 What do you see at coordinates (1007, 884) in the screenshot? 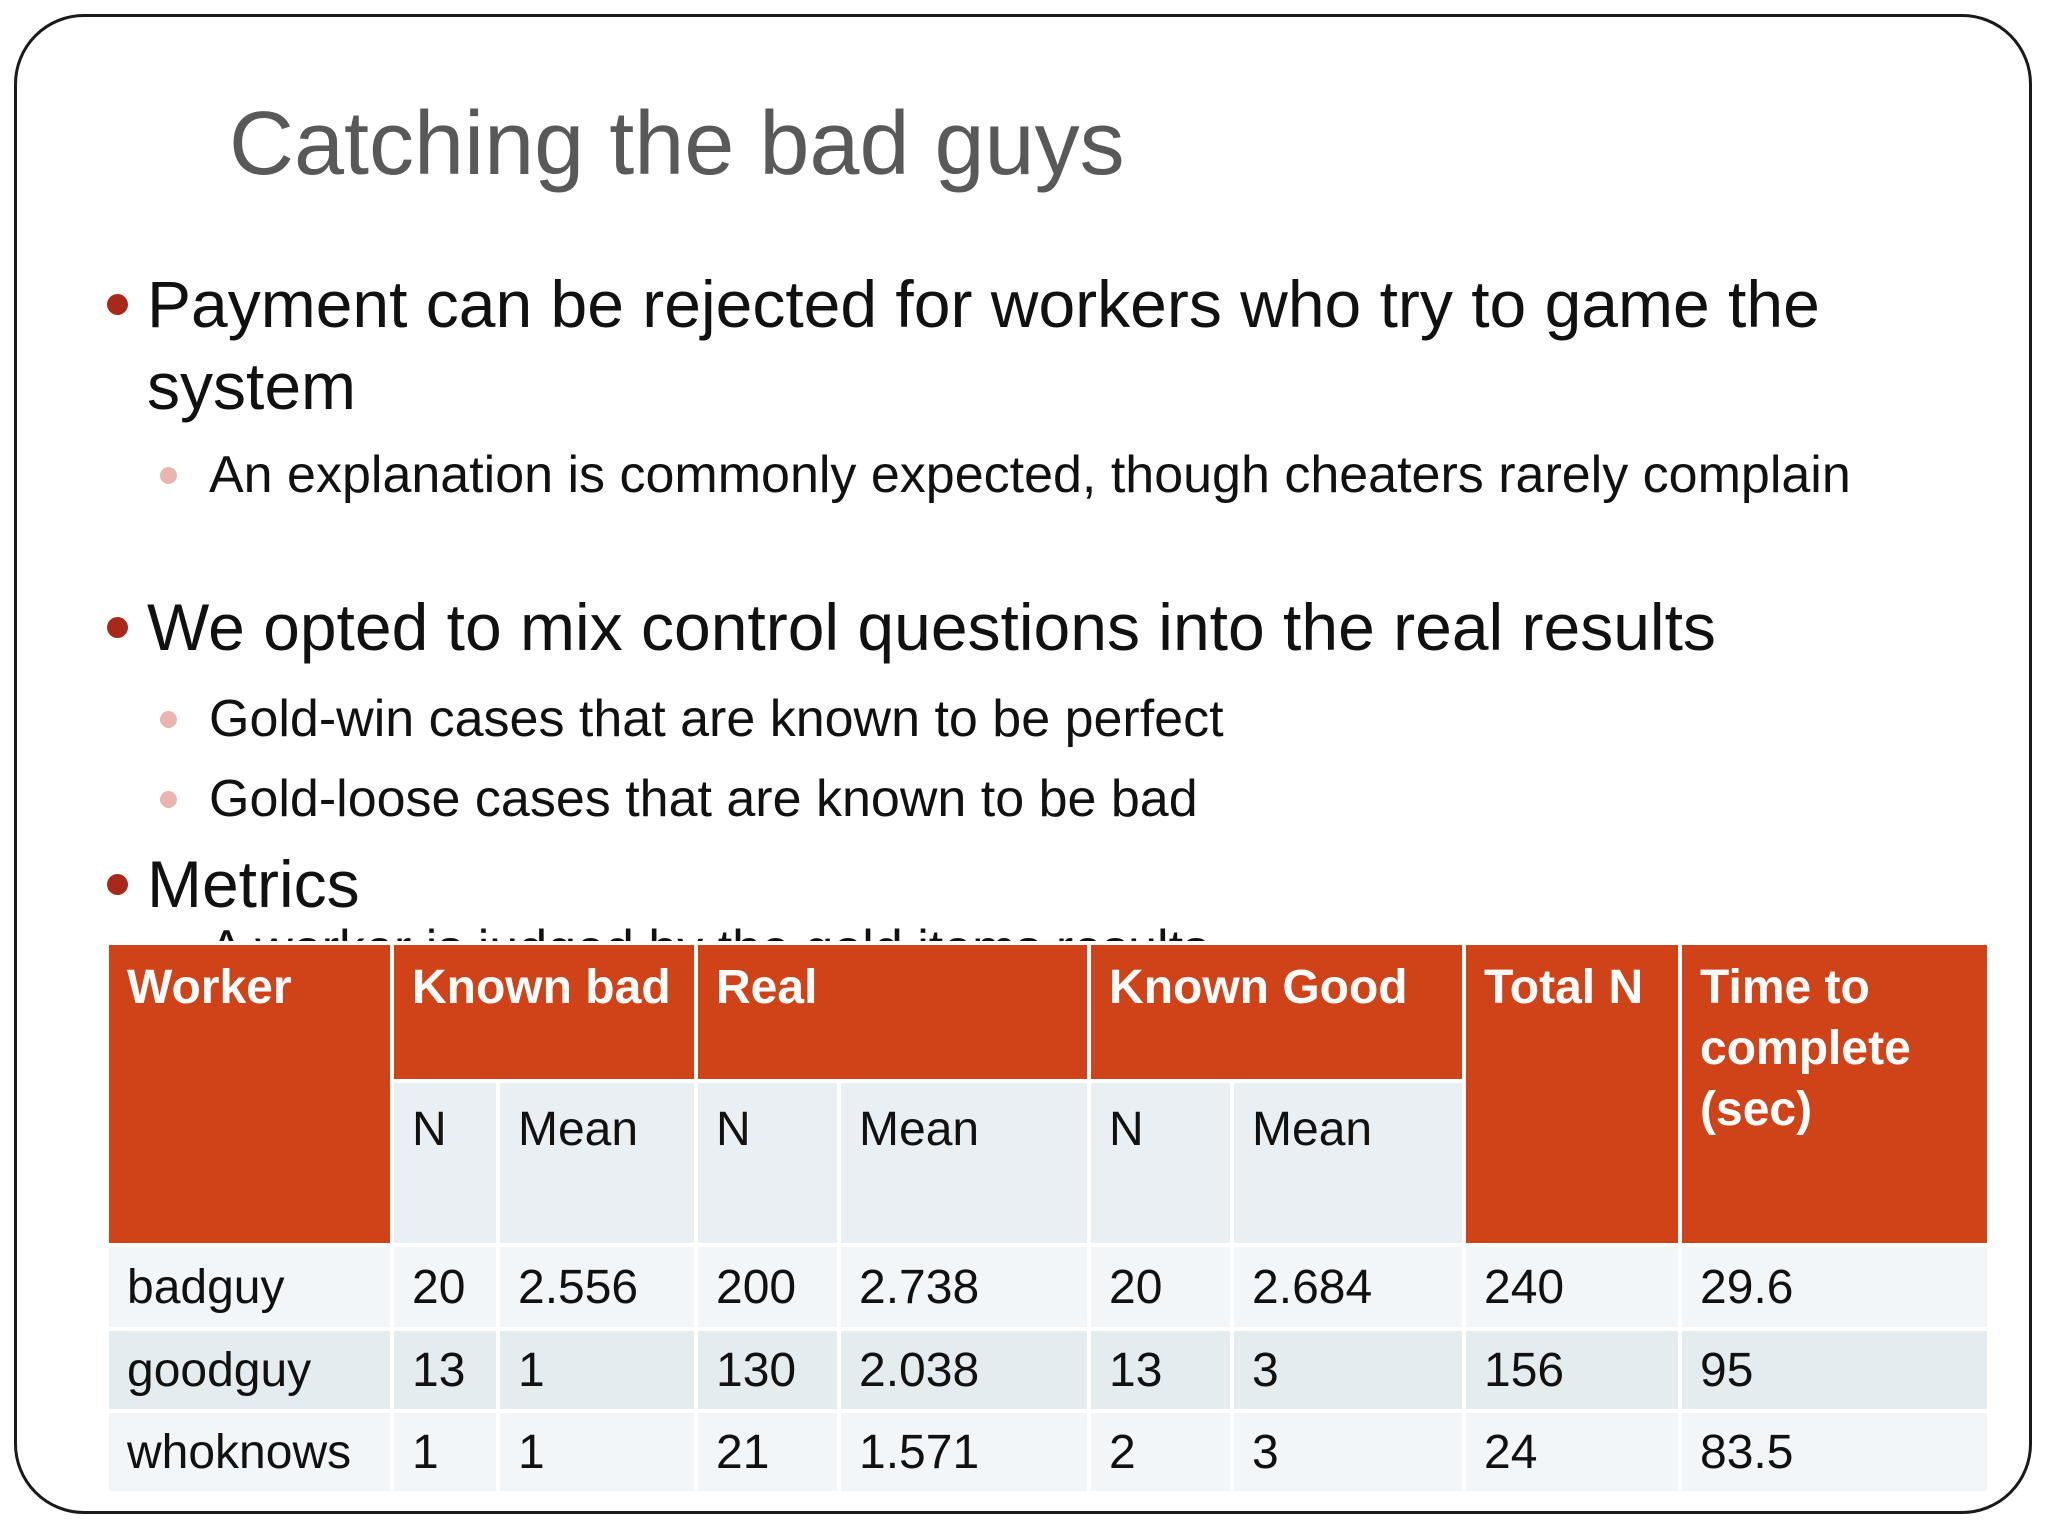
I see `bullet-metrics: Metrics` at bounding box center [1007, 884].